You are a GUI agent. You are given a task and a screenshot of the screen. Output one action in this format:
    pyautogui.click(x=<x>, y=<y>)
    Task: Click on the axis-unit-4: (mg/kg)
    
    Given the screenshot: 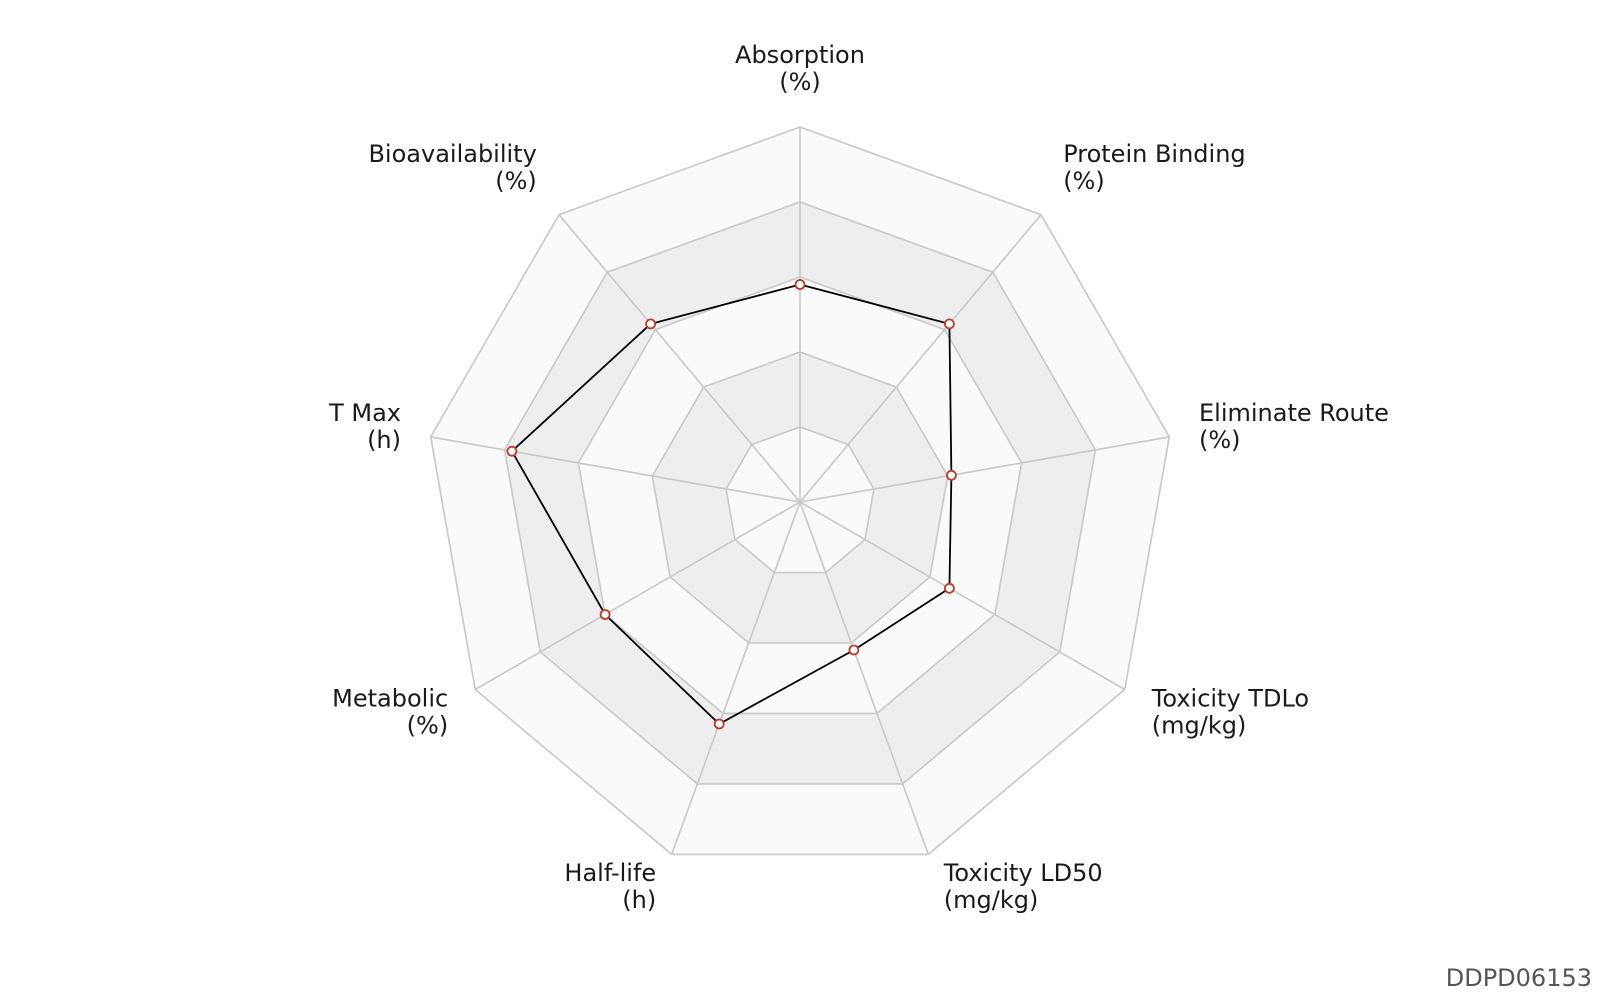 What is the action you would take?
    pyautogui.click(x=991, y=900)
    